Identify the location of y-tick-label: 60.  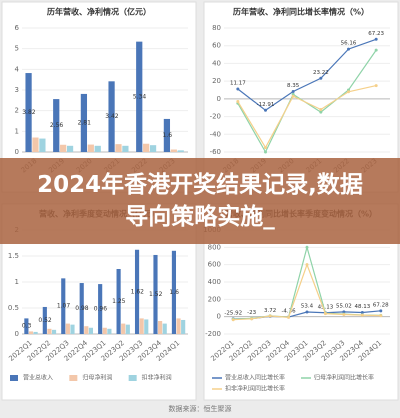
(216, 46).